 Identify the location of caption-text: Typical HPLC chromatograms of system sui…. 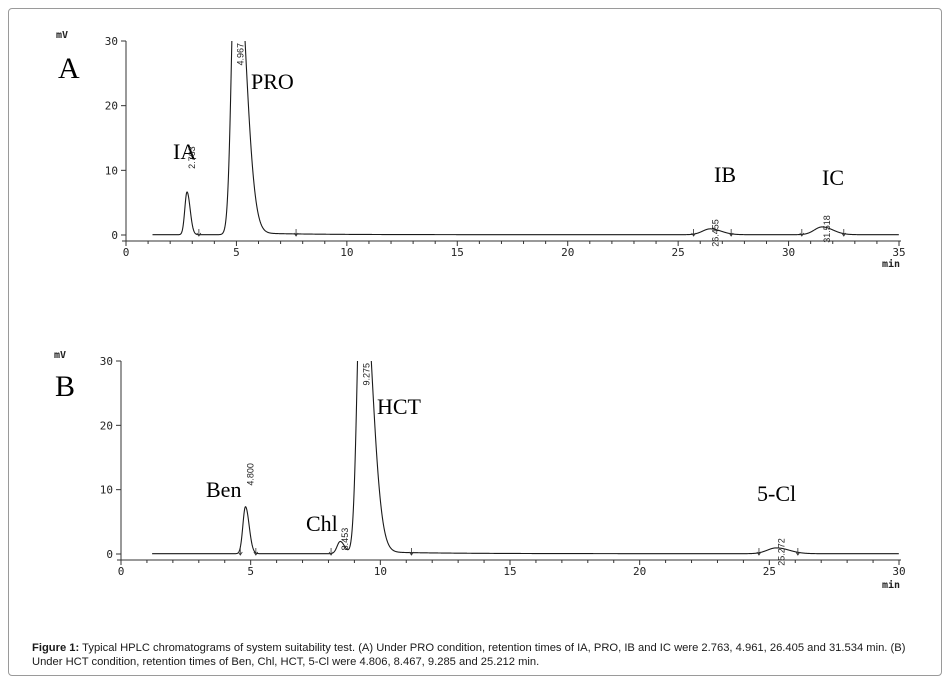
(469, 655).